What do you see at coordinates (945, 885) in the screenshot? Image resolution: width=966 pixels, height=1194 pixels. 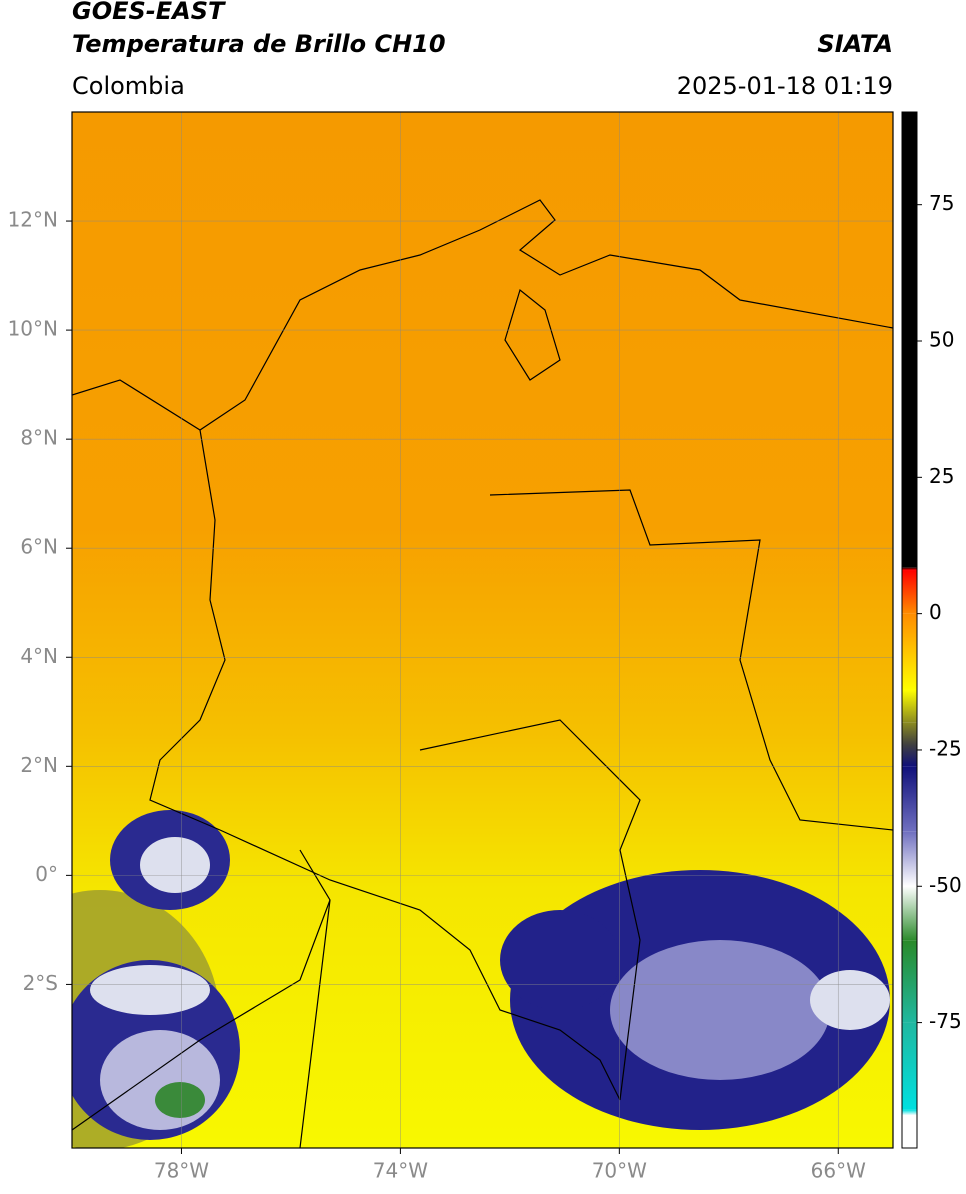 I see `colorbar-tick-label: -50` at bounding box center [945, 885].